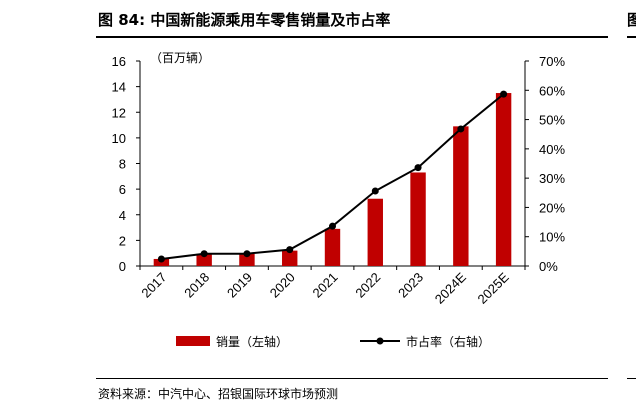  Describe the element at coordinates (367, 285) in the screenshot. I see `x-tick-label: 2022` at that location.